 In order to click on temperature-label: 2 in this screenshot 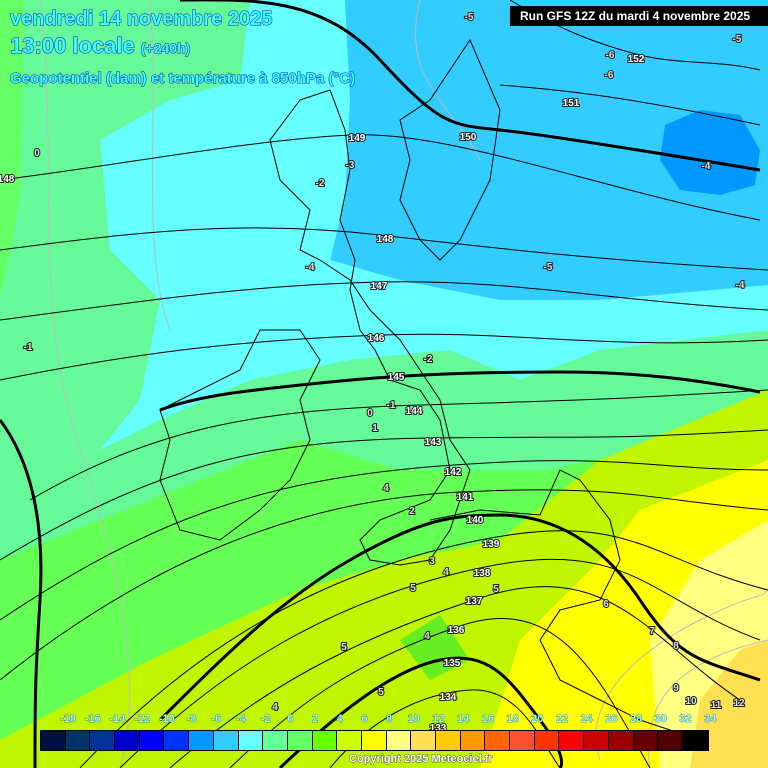, I will do `click(412, 511)`.